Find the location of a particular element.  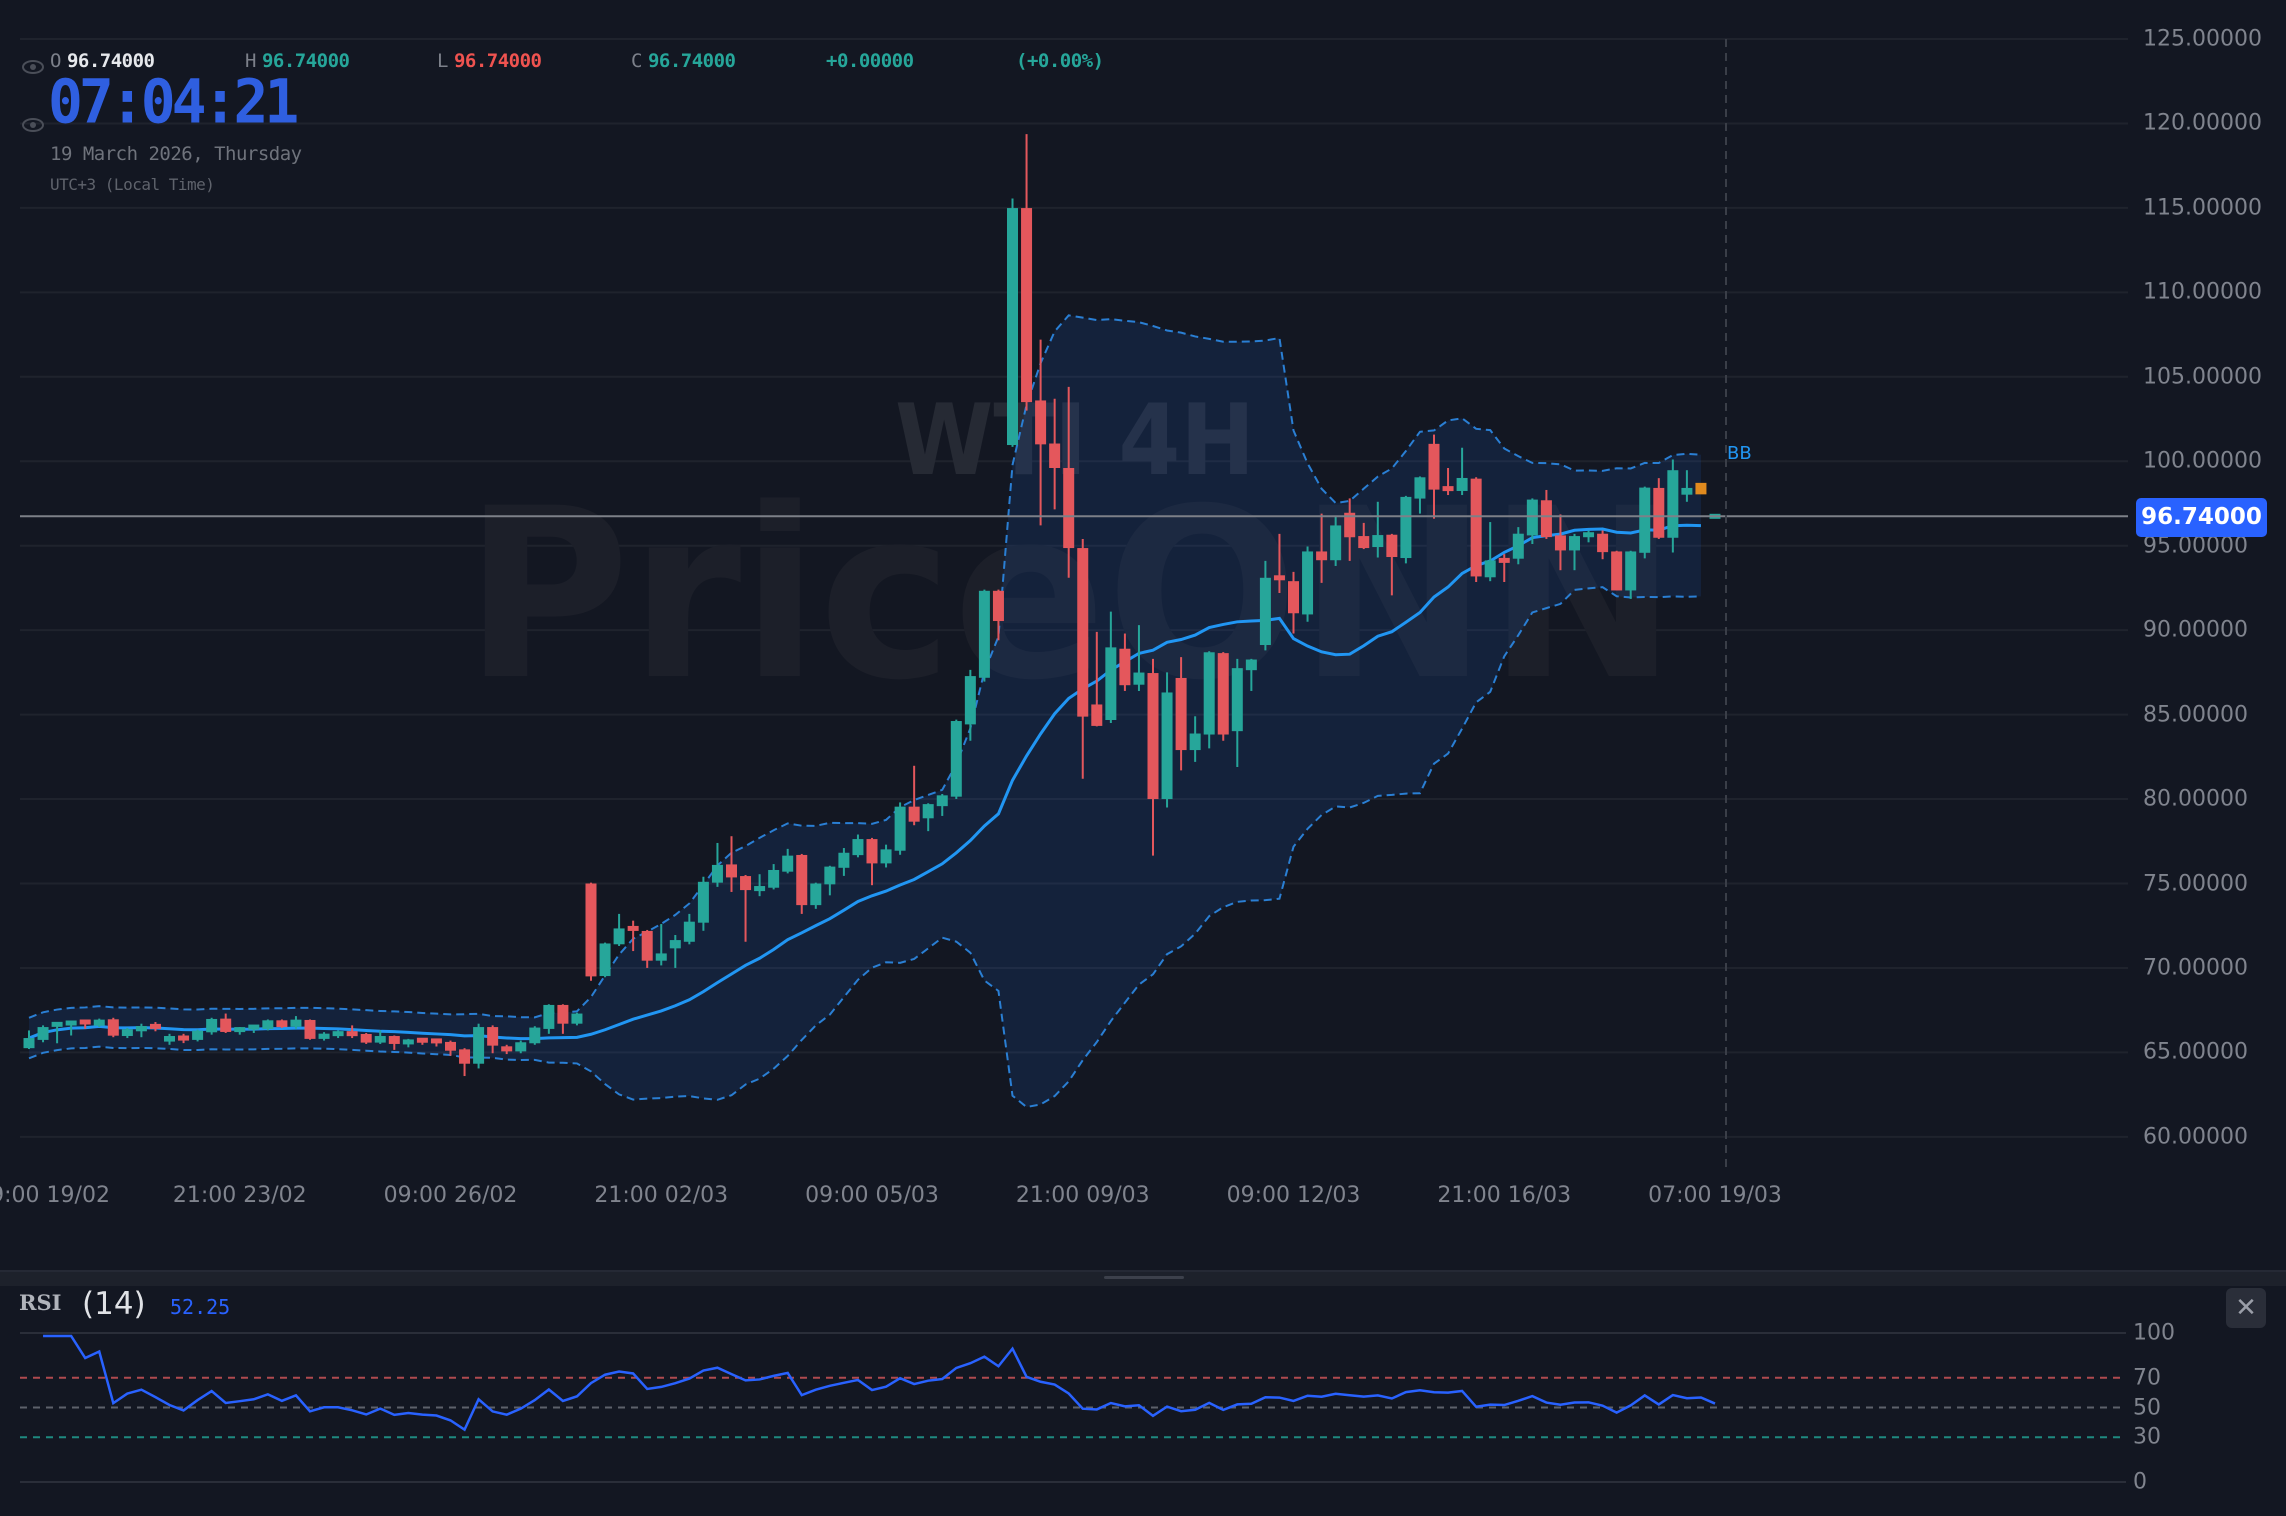

pane-resize-handle is located at coordinates (1144, 1277).